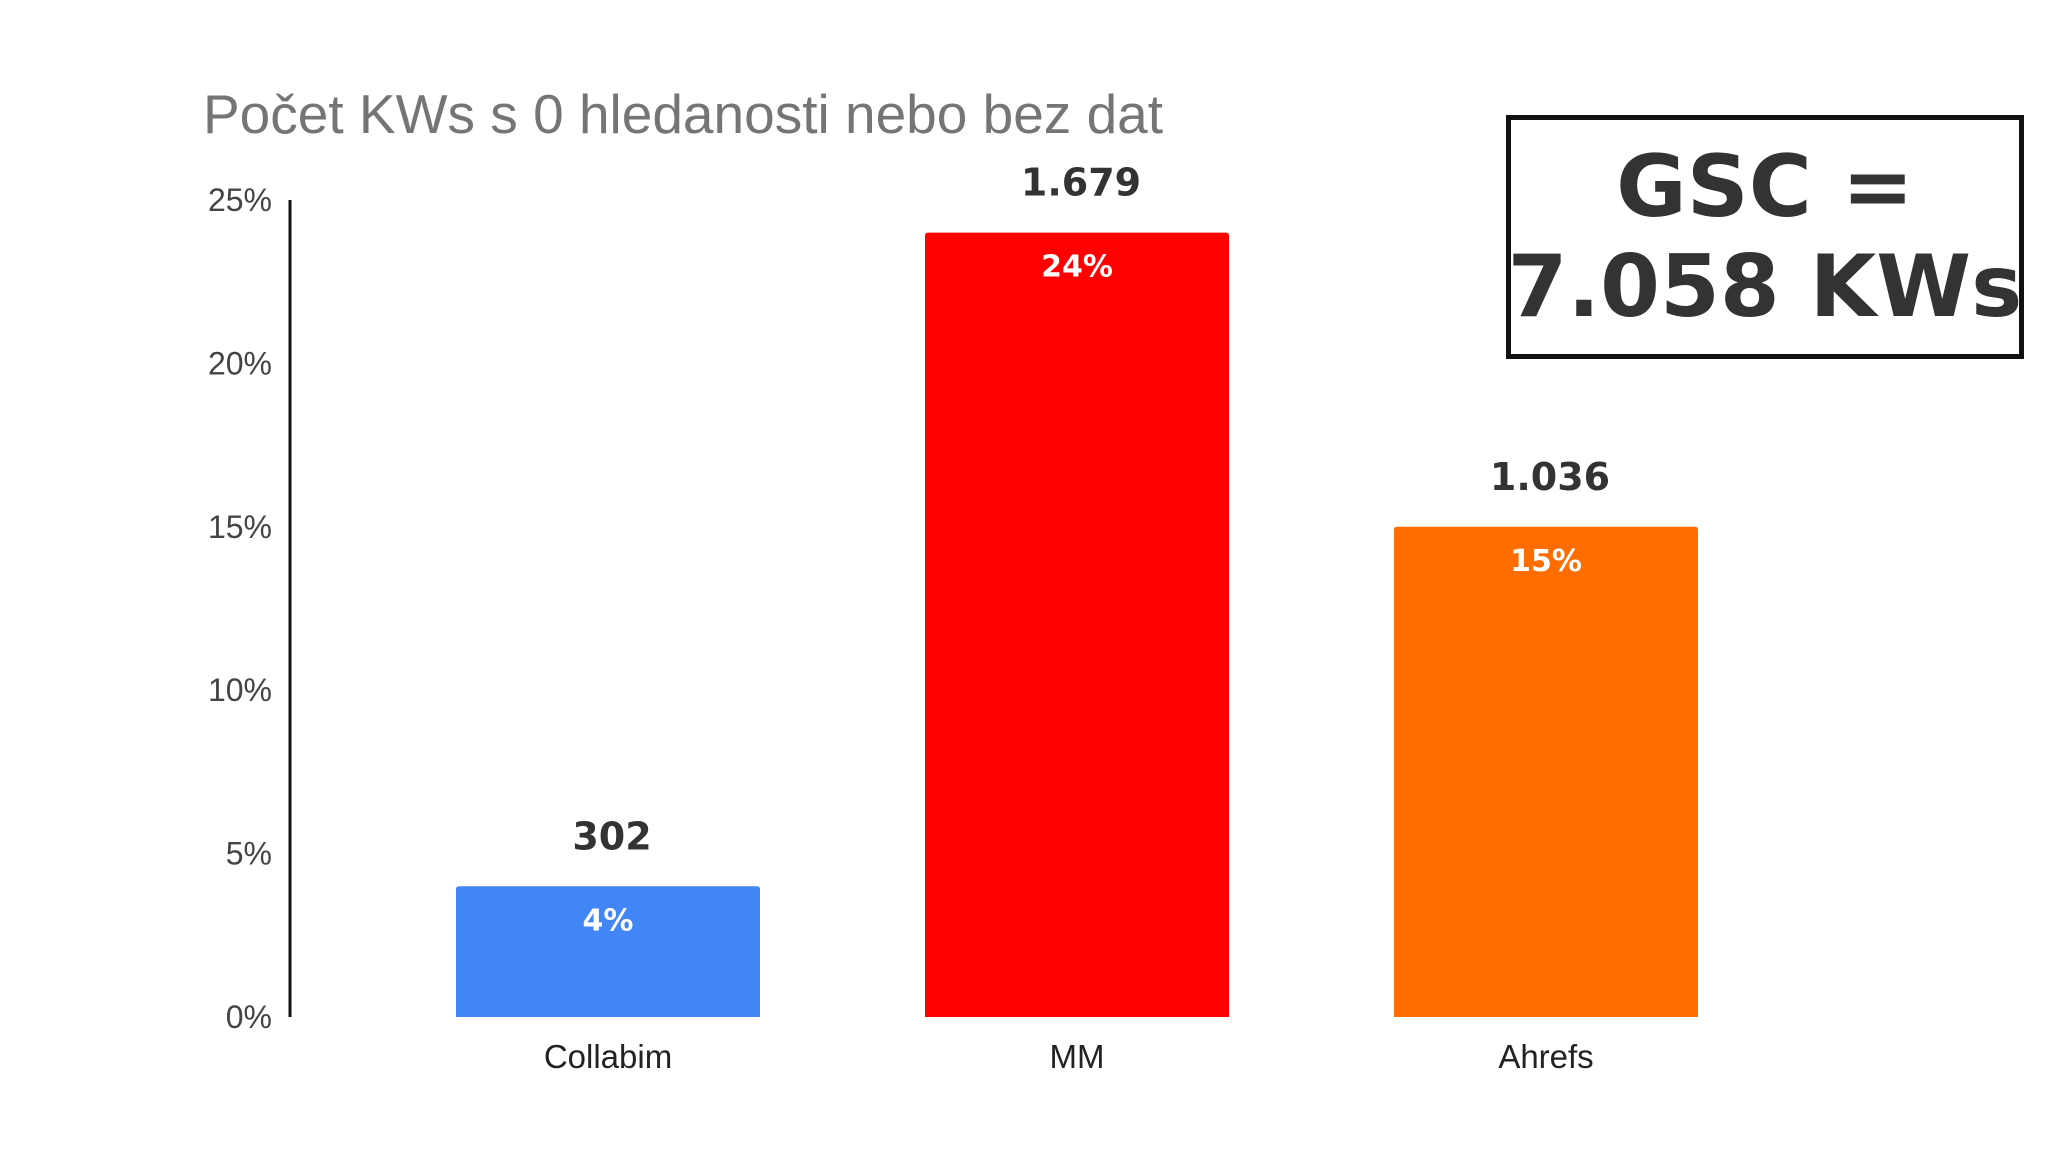 Image resolution: width=2048 pixels, height=1152 pixels. I want to click on y-axis-ticks: 0% 5% 10% 15% 20% 25%, so click(240, 608).